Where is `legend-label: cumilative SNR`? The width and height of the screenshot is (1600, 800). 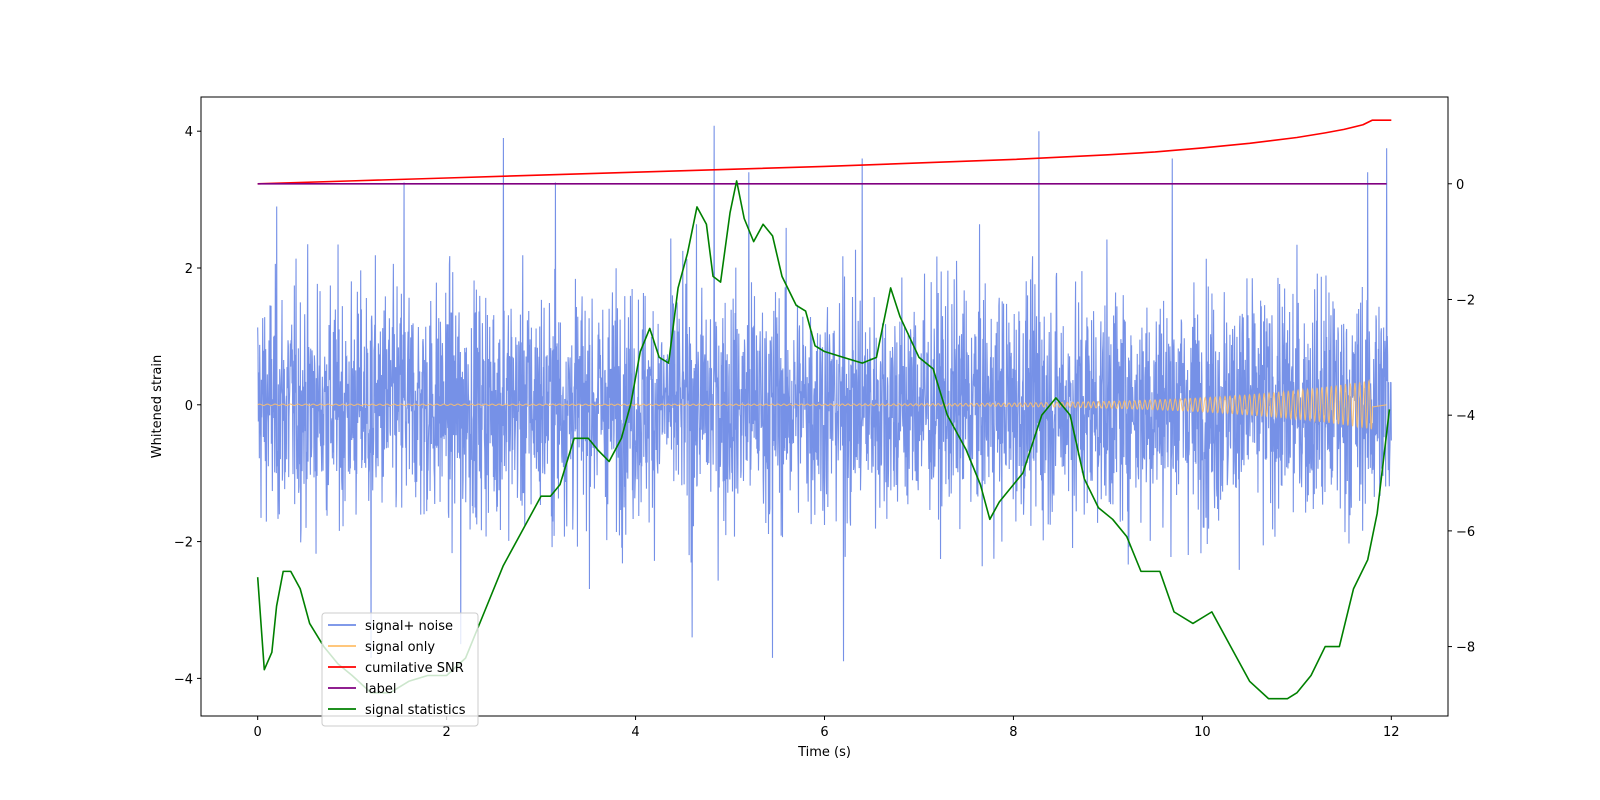
legend-label: cumilative SNR is located at coordinates (414, 668).